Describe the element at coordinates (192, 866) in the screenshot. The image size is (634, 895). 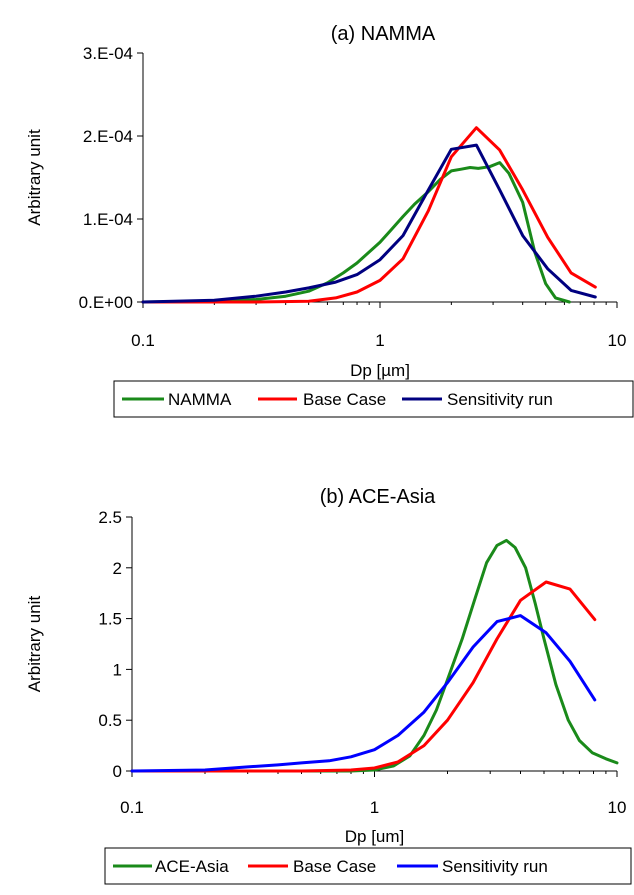
I see `legend-label: ACE-Asia` at that location.